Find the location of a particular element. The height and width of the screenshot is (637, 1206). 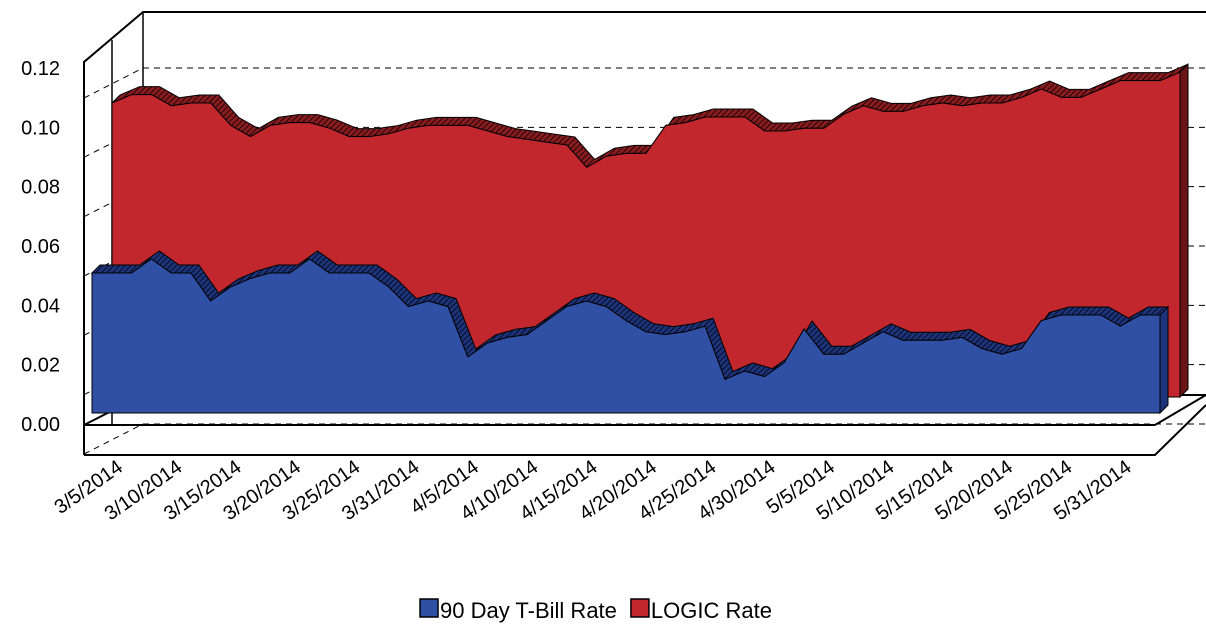

y-tick-label: 0.02 is located at coordinates (40, 366).